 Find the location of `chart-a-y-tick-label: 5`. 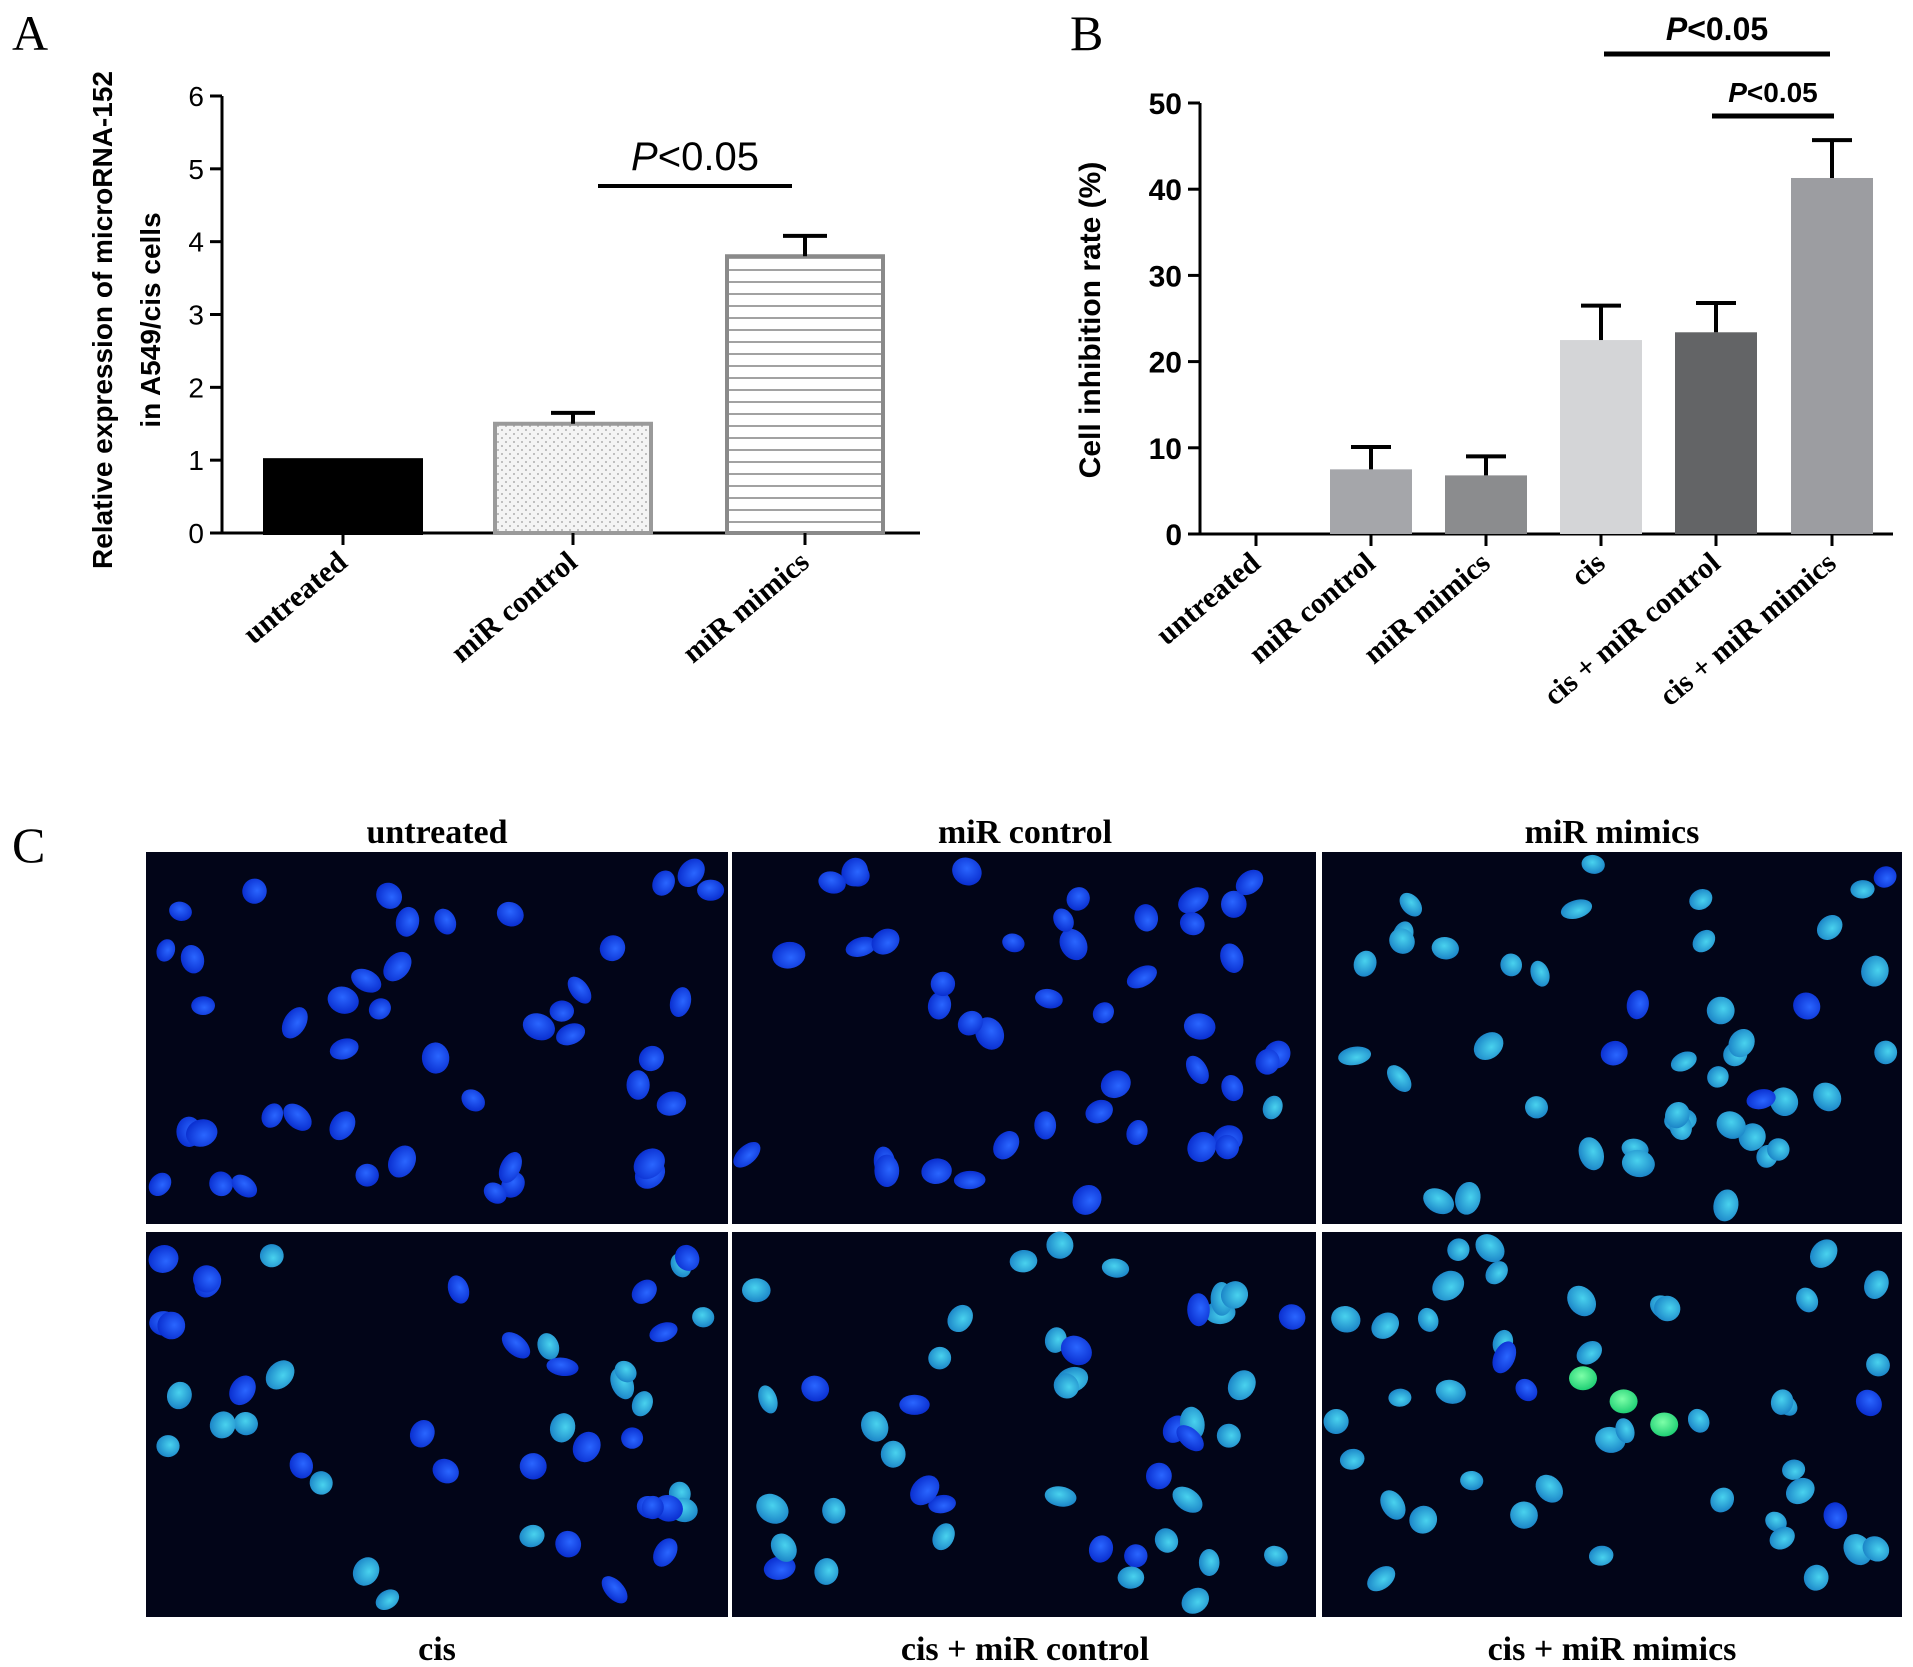

chart-a-y-tick-label: 5 is located at coordinates (196, 169).